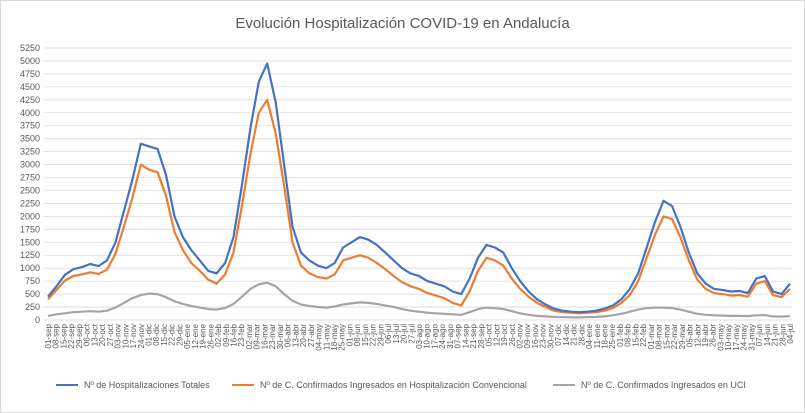 The image size is (805, 413). What do you see at coordinates (30, 165) in the screenshot?
I see `y-tick-label: 3000` at bounding box center [30, 165].